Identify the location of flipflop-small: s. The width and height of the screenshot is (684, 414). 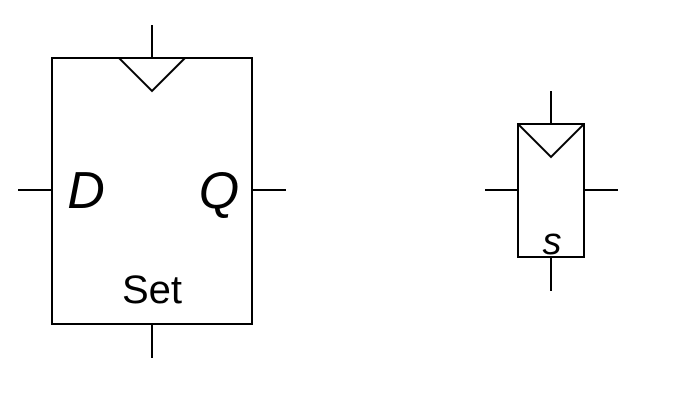
(551, 191).